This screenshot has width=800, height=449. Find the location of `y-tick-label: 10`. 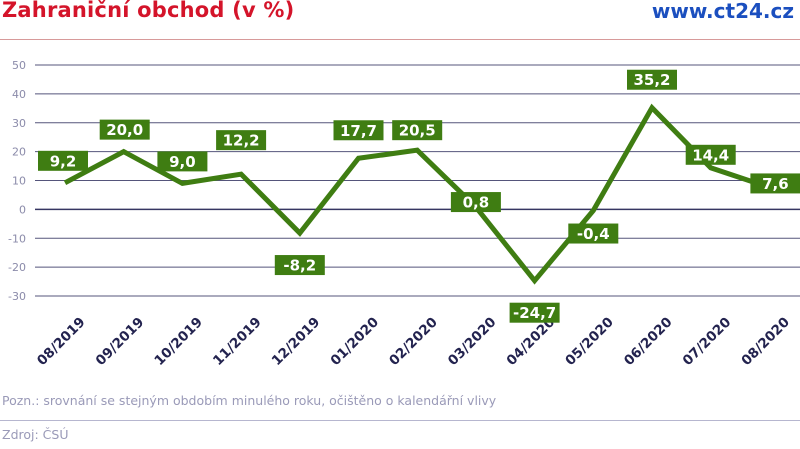

y-tick-label: 10 is located at coordinates (19, 181).